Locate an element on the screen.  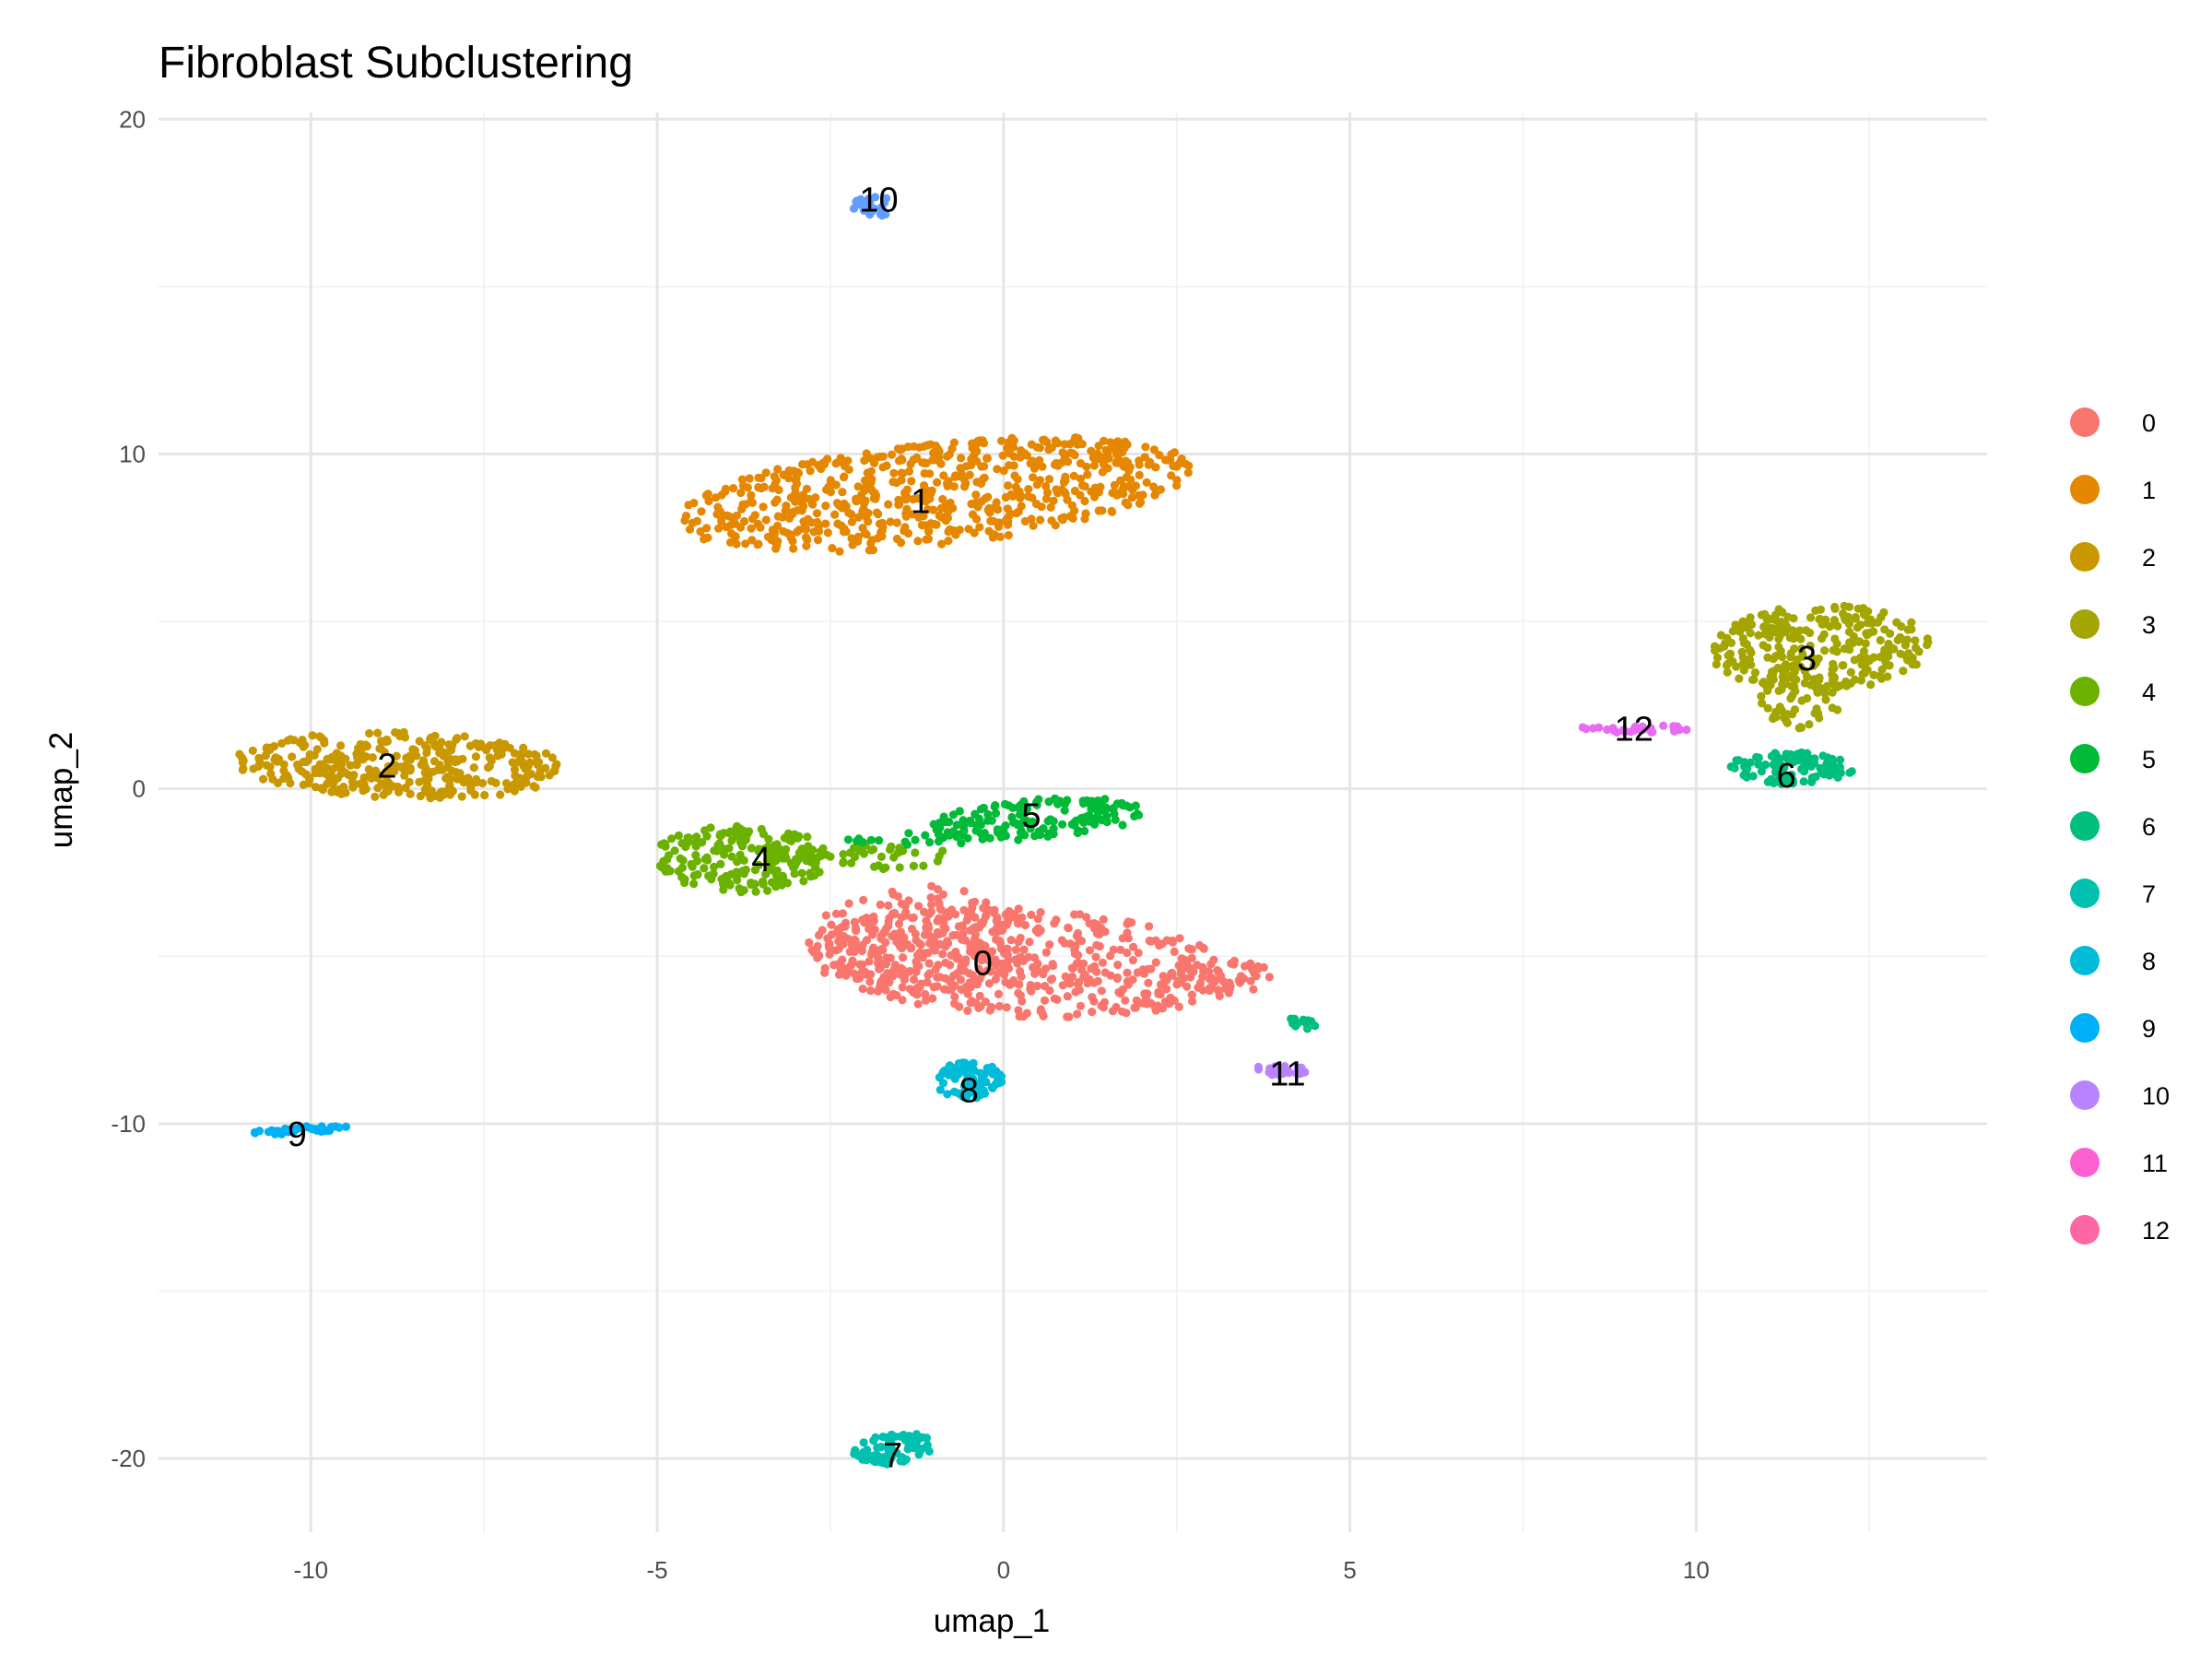
legend-item-11: 11 is located at coordinates (2119, 1162).